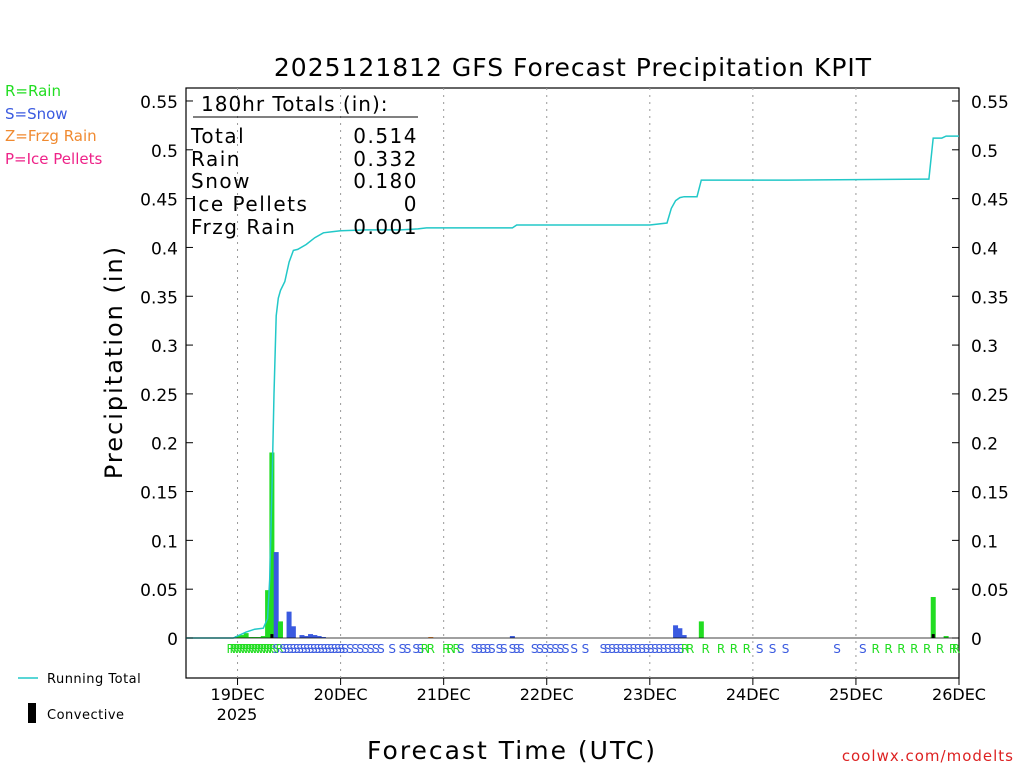 Image resolution: width=1024 pixels, height=768 pixels. Describe the element at coordinates (990, 201) in the screenshot. I see `y-tick-label-right: 0.45` at that location.